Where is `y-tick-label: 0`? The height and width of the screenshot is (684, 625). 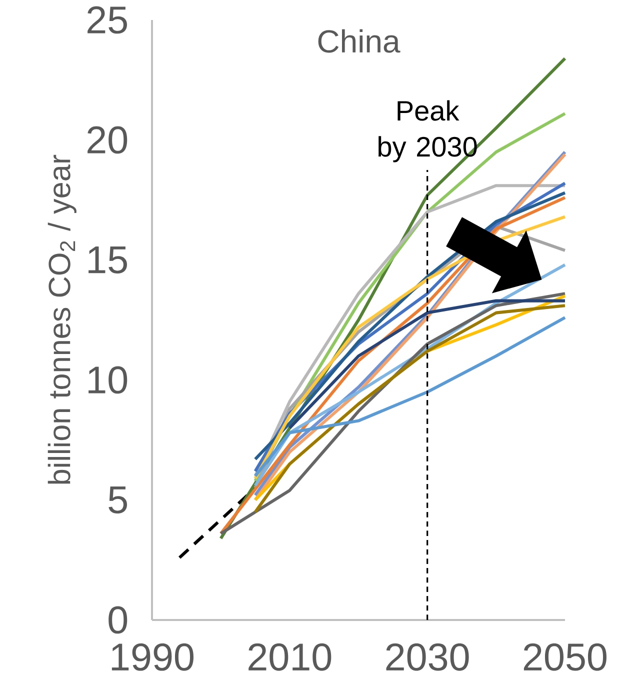 y-tick-label: 0 is located at coordinates (118, 620).